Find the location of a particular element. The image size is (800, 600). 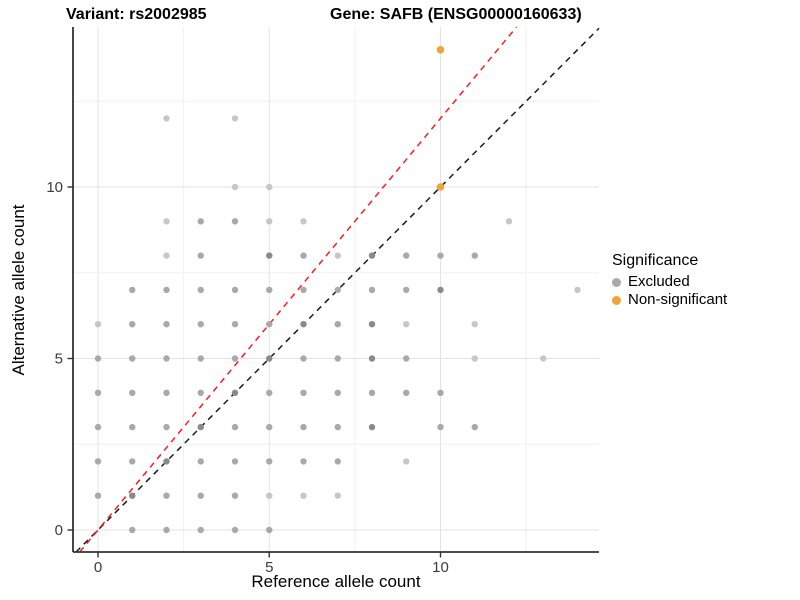

y-tick-label: 0 is located at coordinates (59, 530).